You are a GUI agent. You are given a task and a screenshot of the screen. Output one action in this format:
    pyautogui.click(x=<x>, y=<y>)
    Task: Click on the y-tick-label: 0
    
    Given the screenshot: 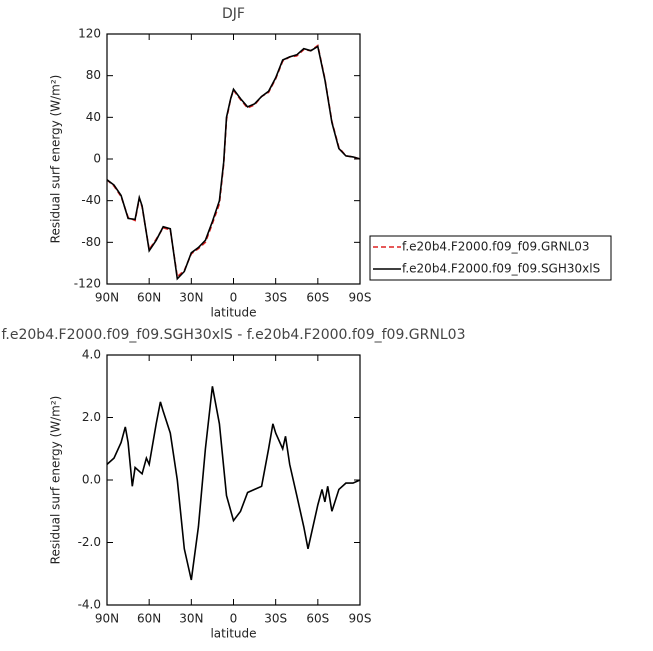 What is the action you would take?
    pyautogui.click(x=97, y=159)
    